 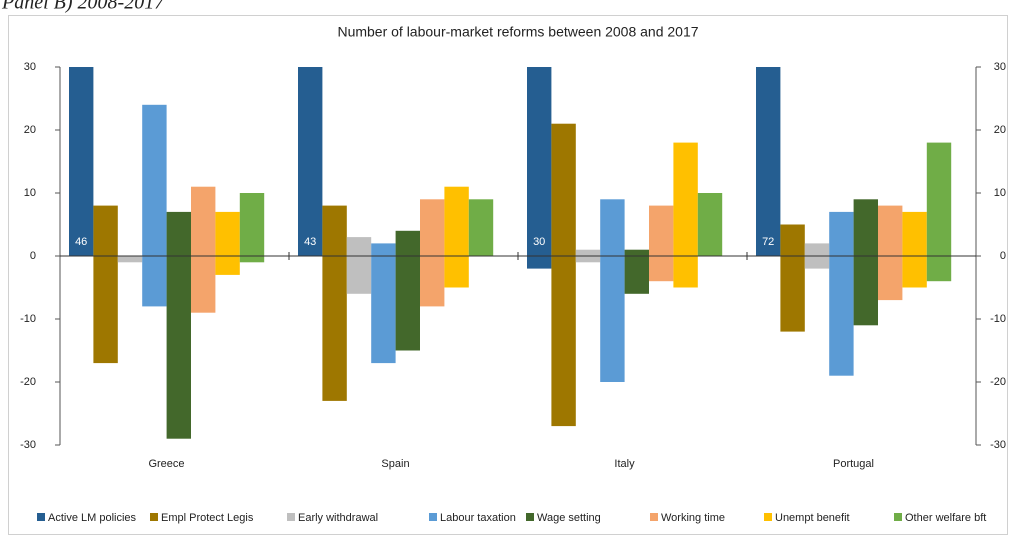 I want to click on y-tick-label: 20, so click(x=30, y=130).